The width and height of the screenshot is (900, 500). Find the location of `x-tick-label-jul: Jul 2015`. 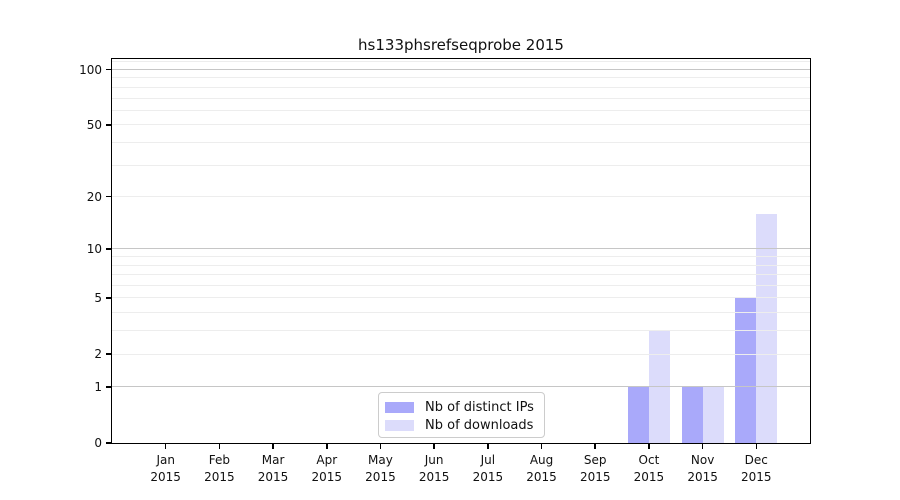

x-tick-label-jul: Jul 2015 is located at coordinates (488, 468).